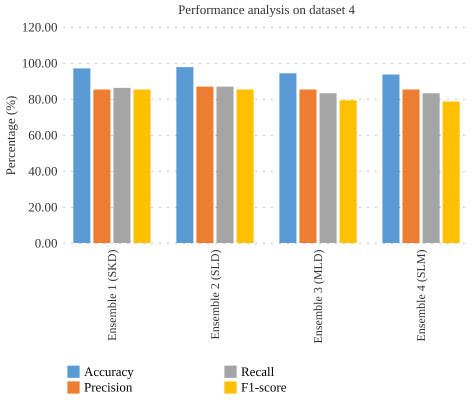 The image size is (474, 403). I want to click on y-tick-label: 120.00, so click(40, 27).